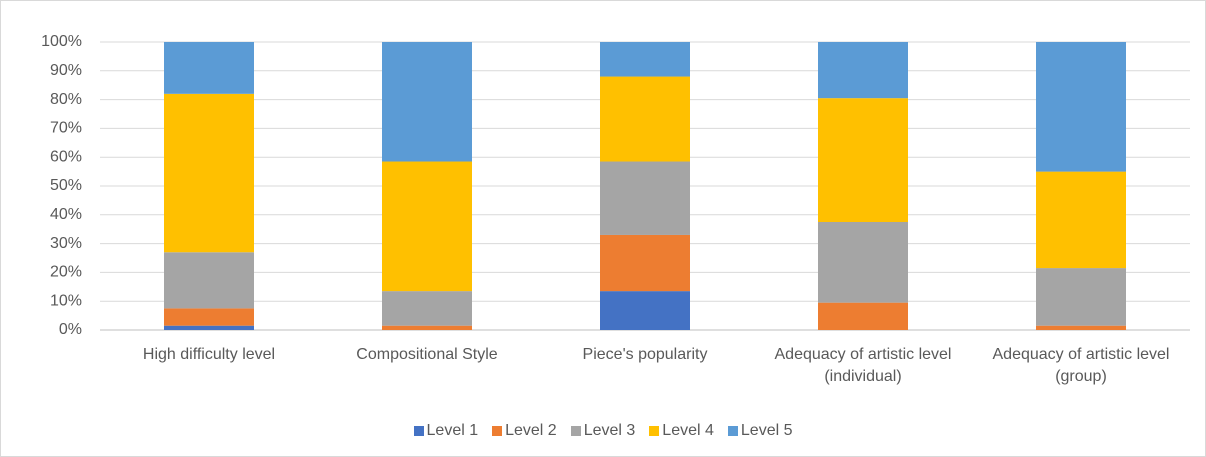 This screenshot has width=1206, height=457. I want to click on y-tick-label: 30%, so click(66, 243).